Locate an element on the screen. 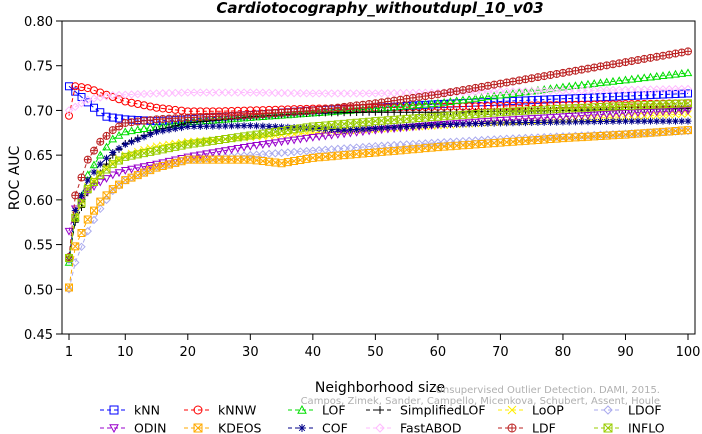  x-tick-label: 90 is located at coordinates (625, 352).